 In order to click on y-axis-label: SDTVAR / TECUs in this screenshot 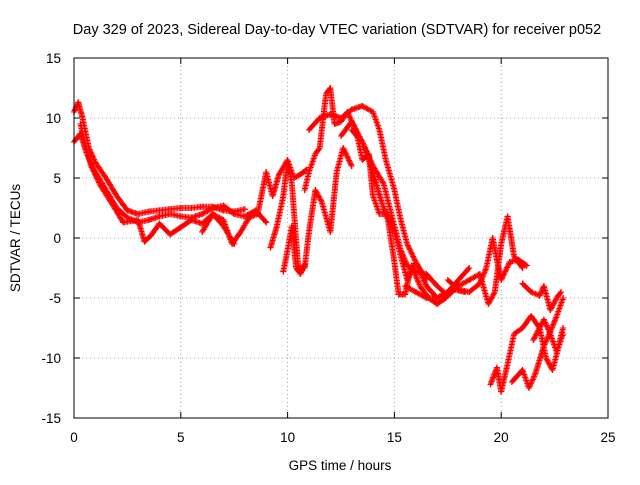, I will do `click(15, 238)`.